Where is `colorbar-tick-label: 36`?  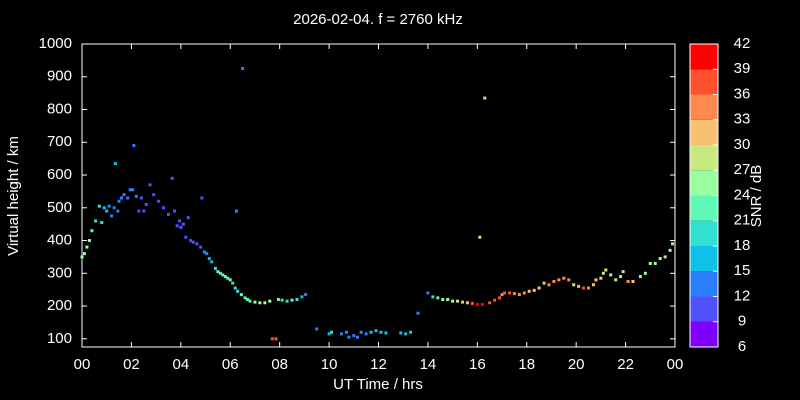
colorbar-tick-label: 36 is located at coordinates (742, 93).